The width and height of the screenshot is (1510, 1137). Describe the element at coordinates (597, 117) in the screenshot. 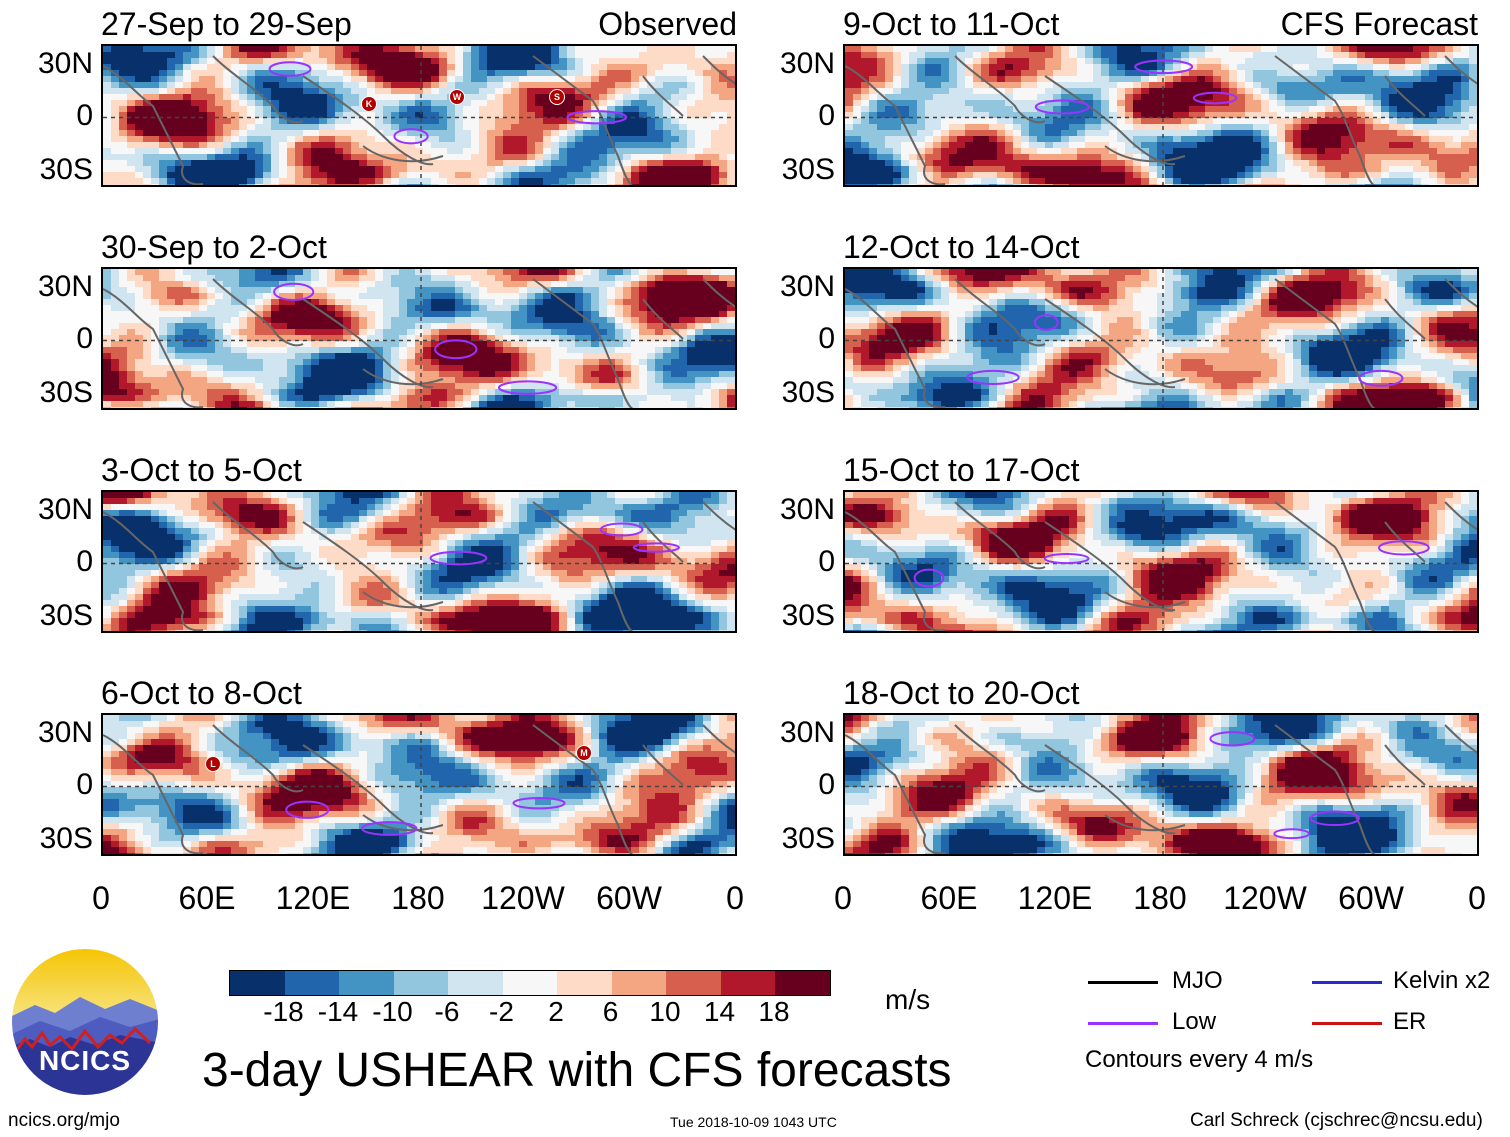

I see `low-contour` at that location.